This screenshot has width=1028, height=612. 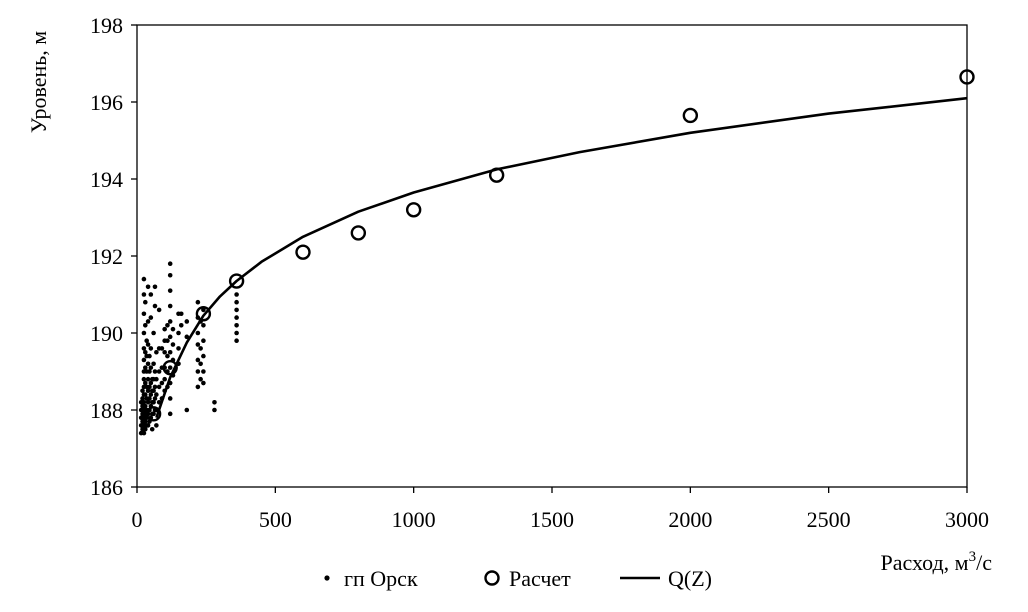 What do you see at coordinates (924, 562) in the screenshot?
I see `x-axis-title-main: Расход, м` at bounding box center [924, 562].